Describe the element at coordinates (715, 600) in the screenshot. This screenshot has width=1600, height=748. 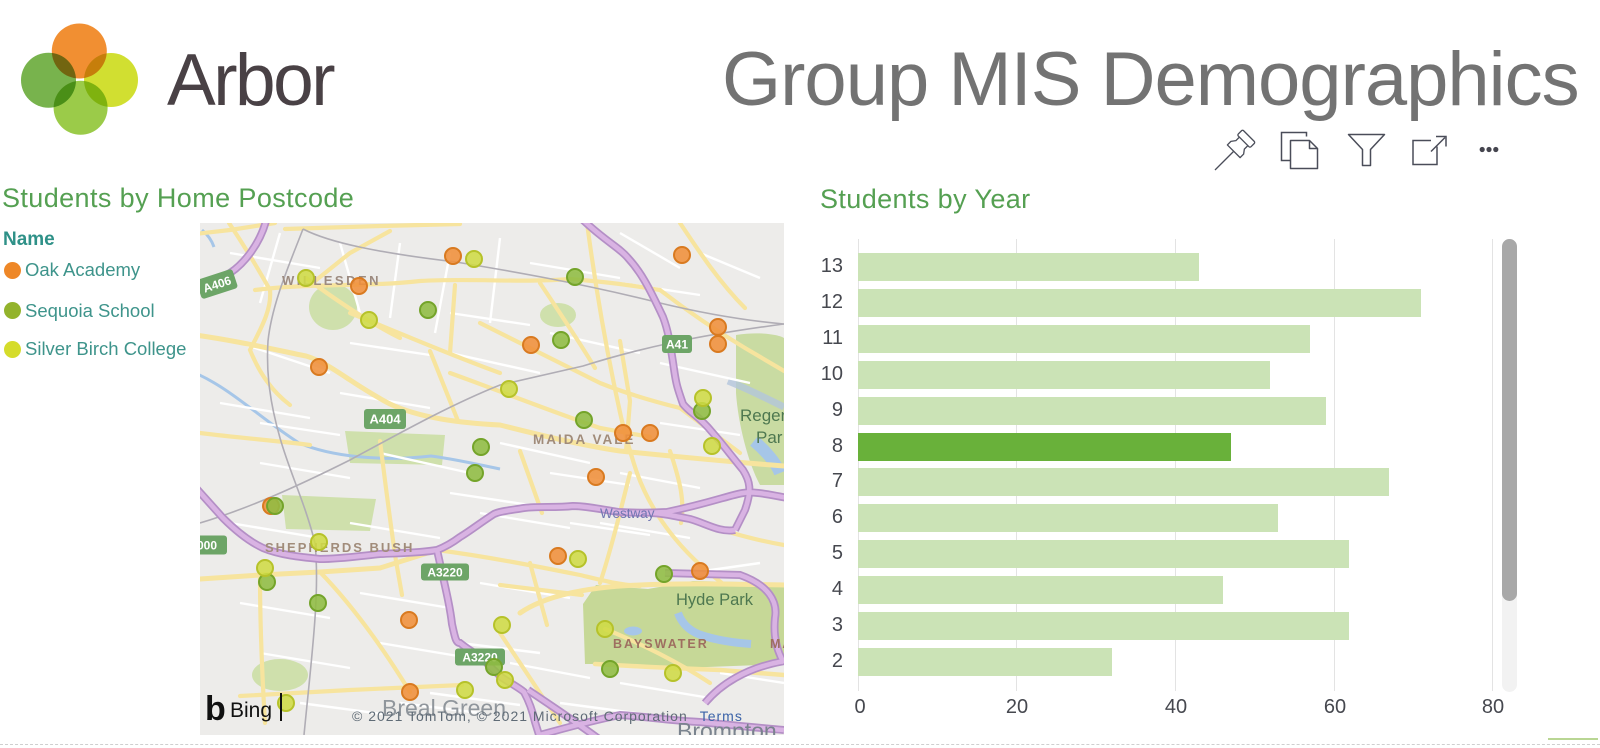
I see `svg-text: Hyde Park` at that location.